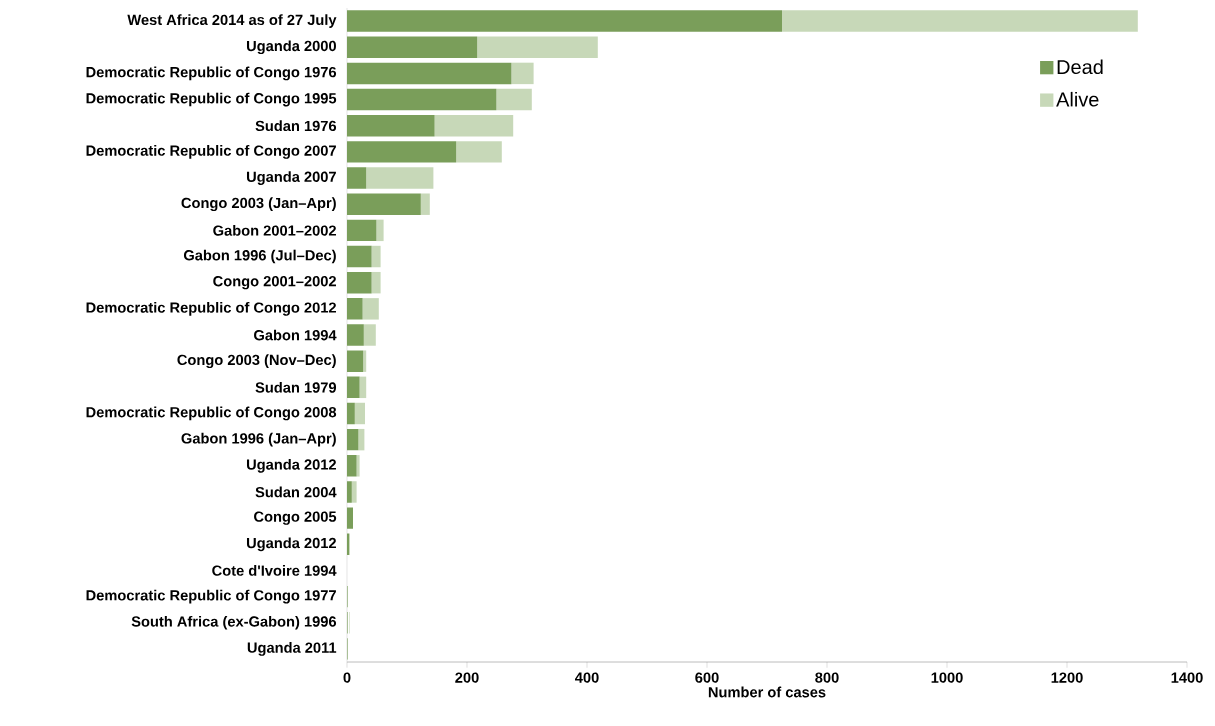  Describe the element at coordinates (274, 230) in the screenshot. I see `y-tick-label: Gabon 2001–2002` at that location.